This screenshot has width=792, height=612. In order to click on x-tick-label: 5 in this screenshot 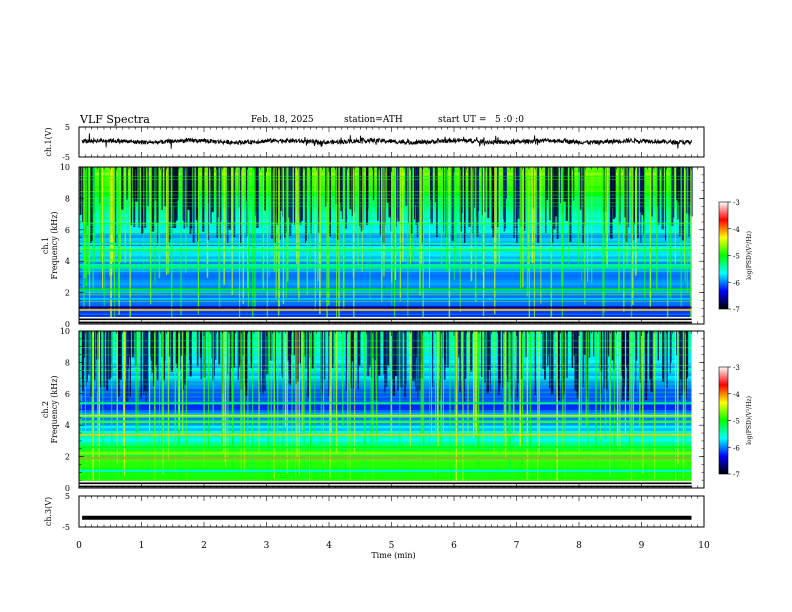, I will do `click(392, 546)`.